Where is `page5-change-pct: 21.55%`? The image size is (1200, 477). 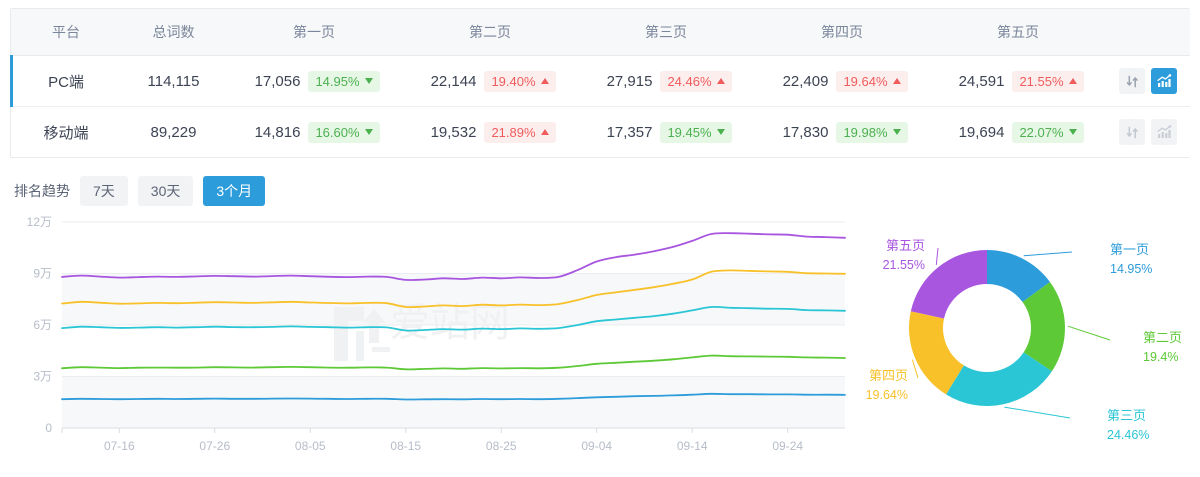
page5-change-pct: 21.55% is located at coordinates (1041, 81).